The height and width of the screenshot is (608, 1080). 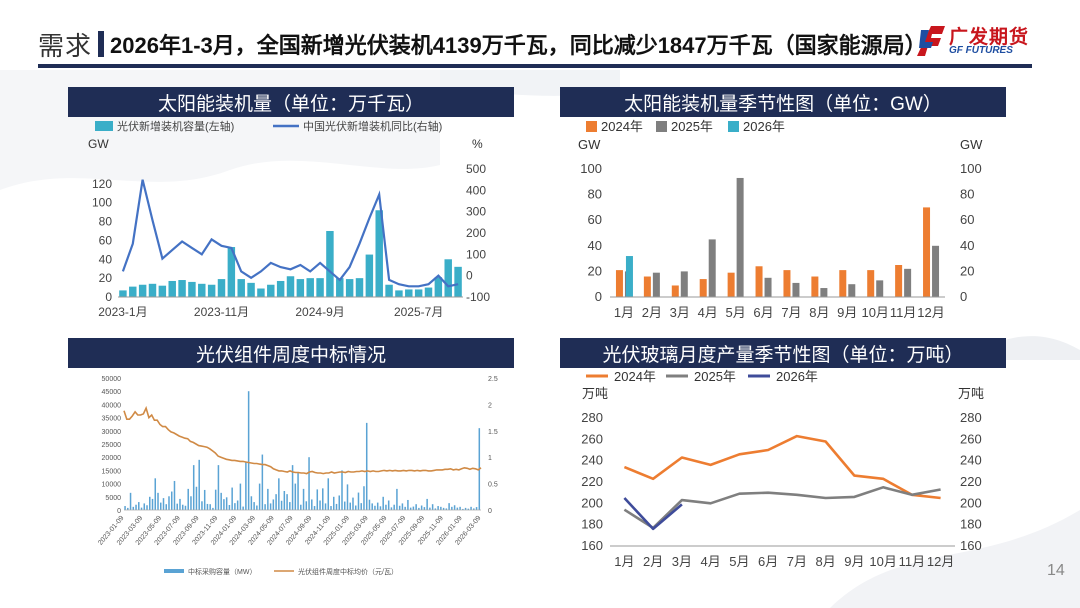 What do you see at coordinates (477, 144) in the screenshot?
I see `y-axis-unit-right: %` at bounding box center [477, 144].